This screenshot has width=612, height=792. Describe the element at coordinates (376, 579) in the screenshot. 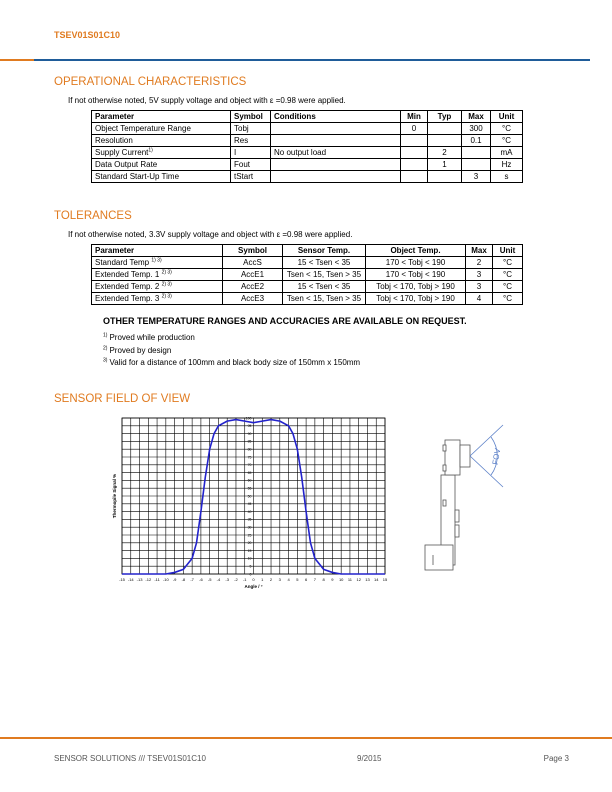

I see `x-tick-label: 14` at that location.